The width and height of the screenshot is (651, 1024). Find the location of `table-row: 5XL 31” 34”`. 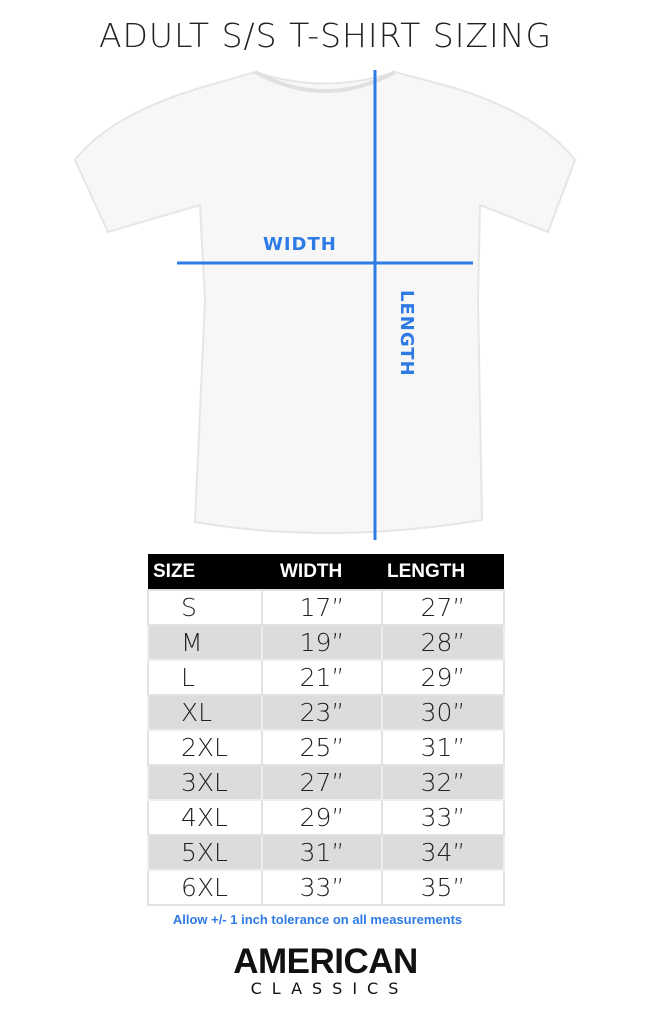

table-row: 5XL 31” 34” is located at coordinates (326, 852).